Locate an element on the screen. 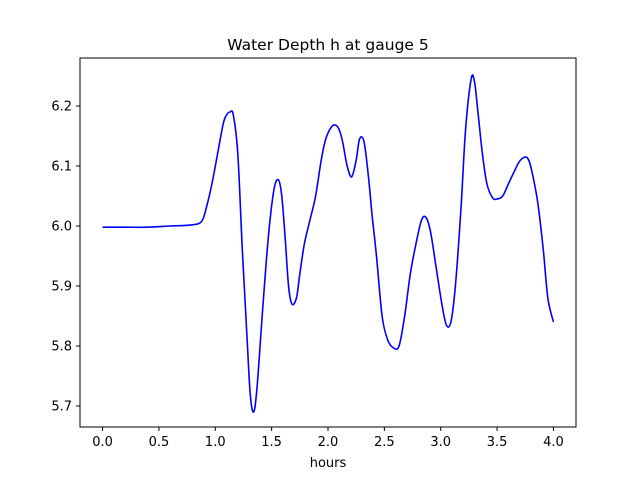  x-tick-label: 0.5 is located at coordinates (159, 442).